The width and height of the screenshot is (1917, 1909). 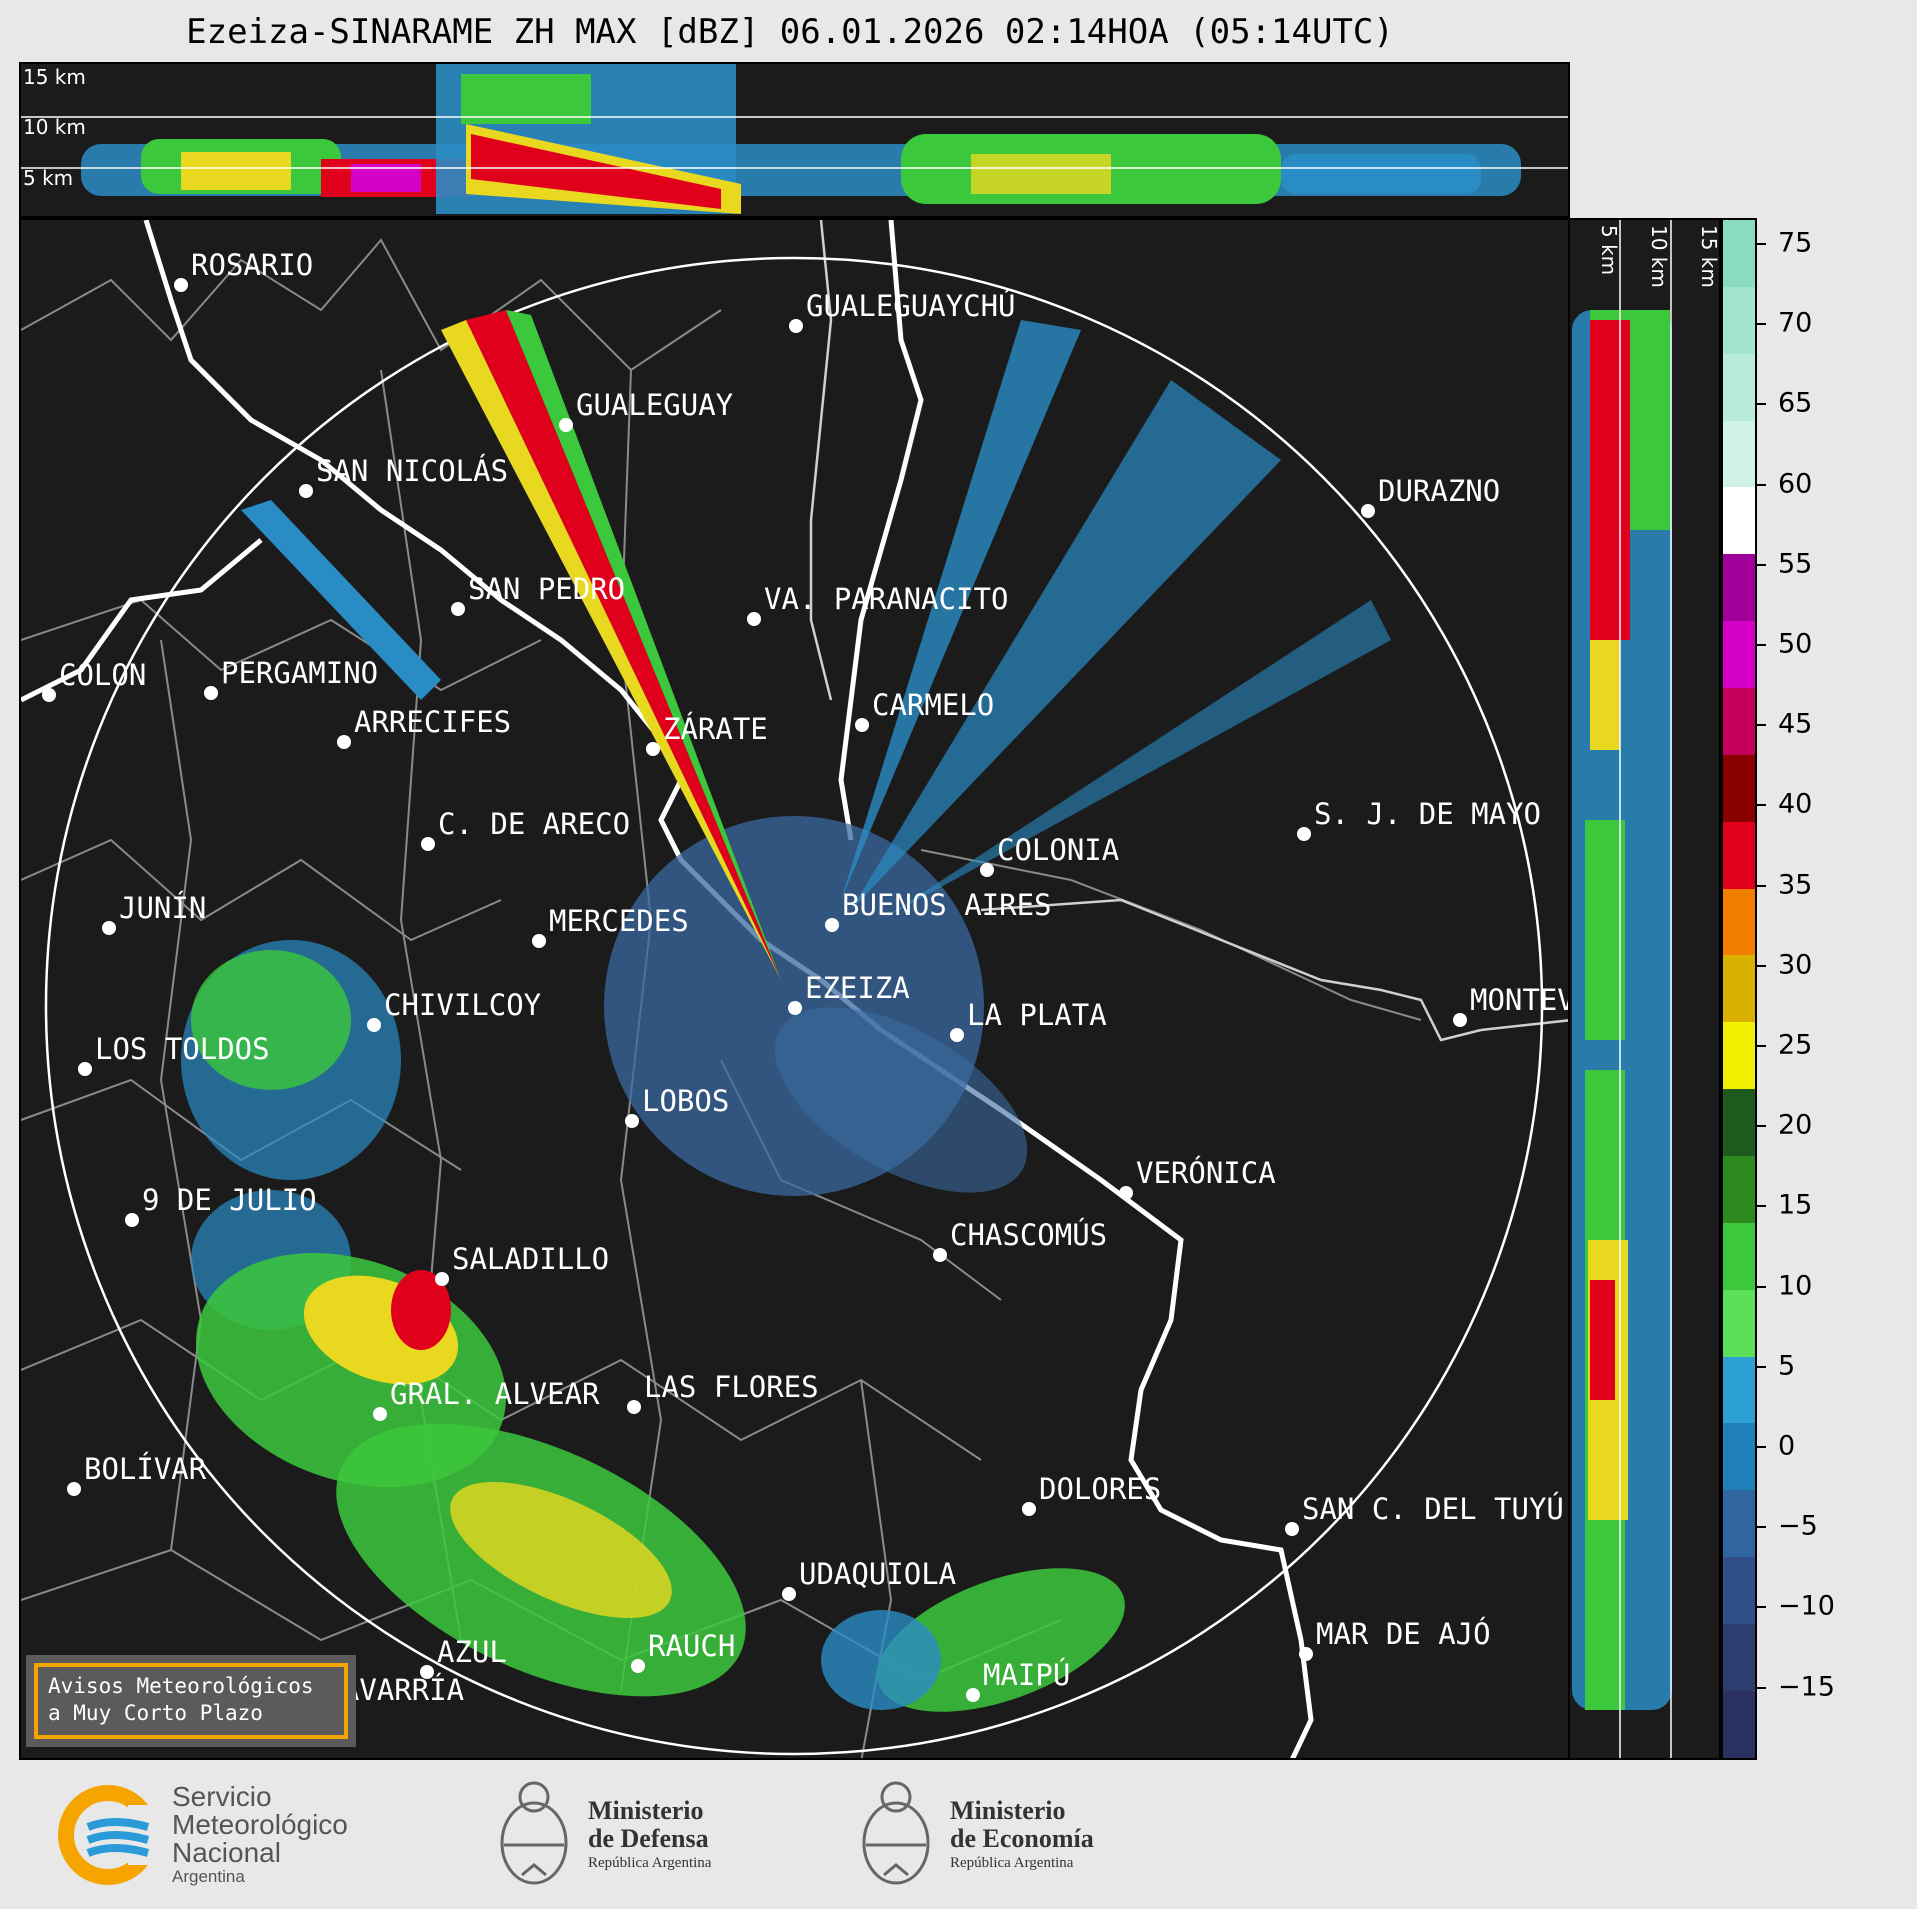 I want to click on city-label: EZEIZA, so click(x=857, y=988).